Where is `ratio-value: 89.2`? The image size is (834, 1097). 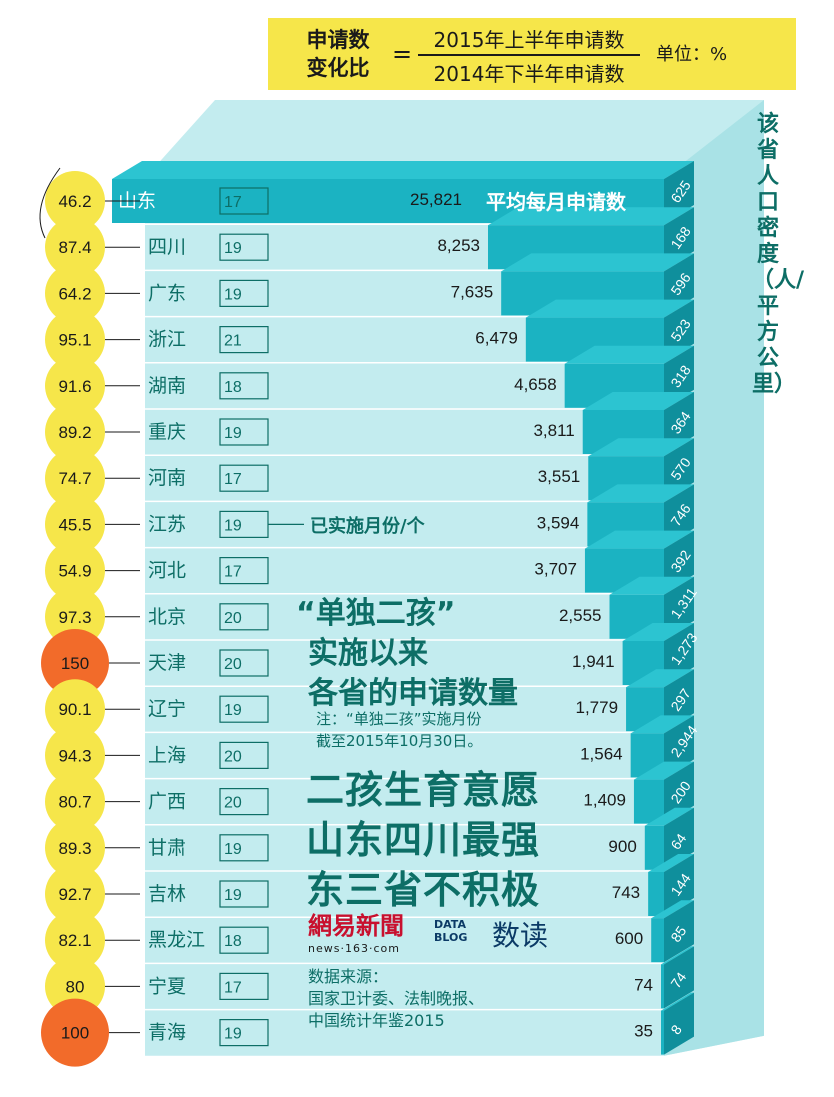
ratio-value: 89.2 is located at coordinates (74, 432).